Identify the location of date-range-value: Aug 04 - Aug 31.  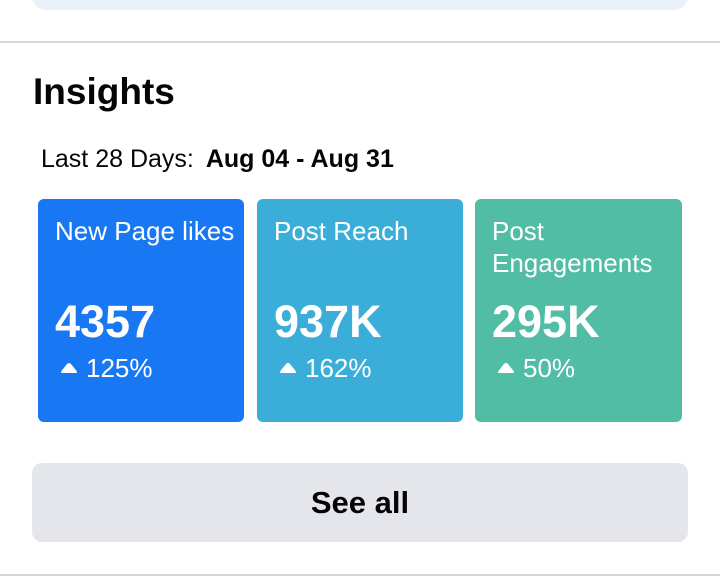
(299, 159).